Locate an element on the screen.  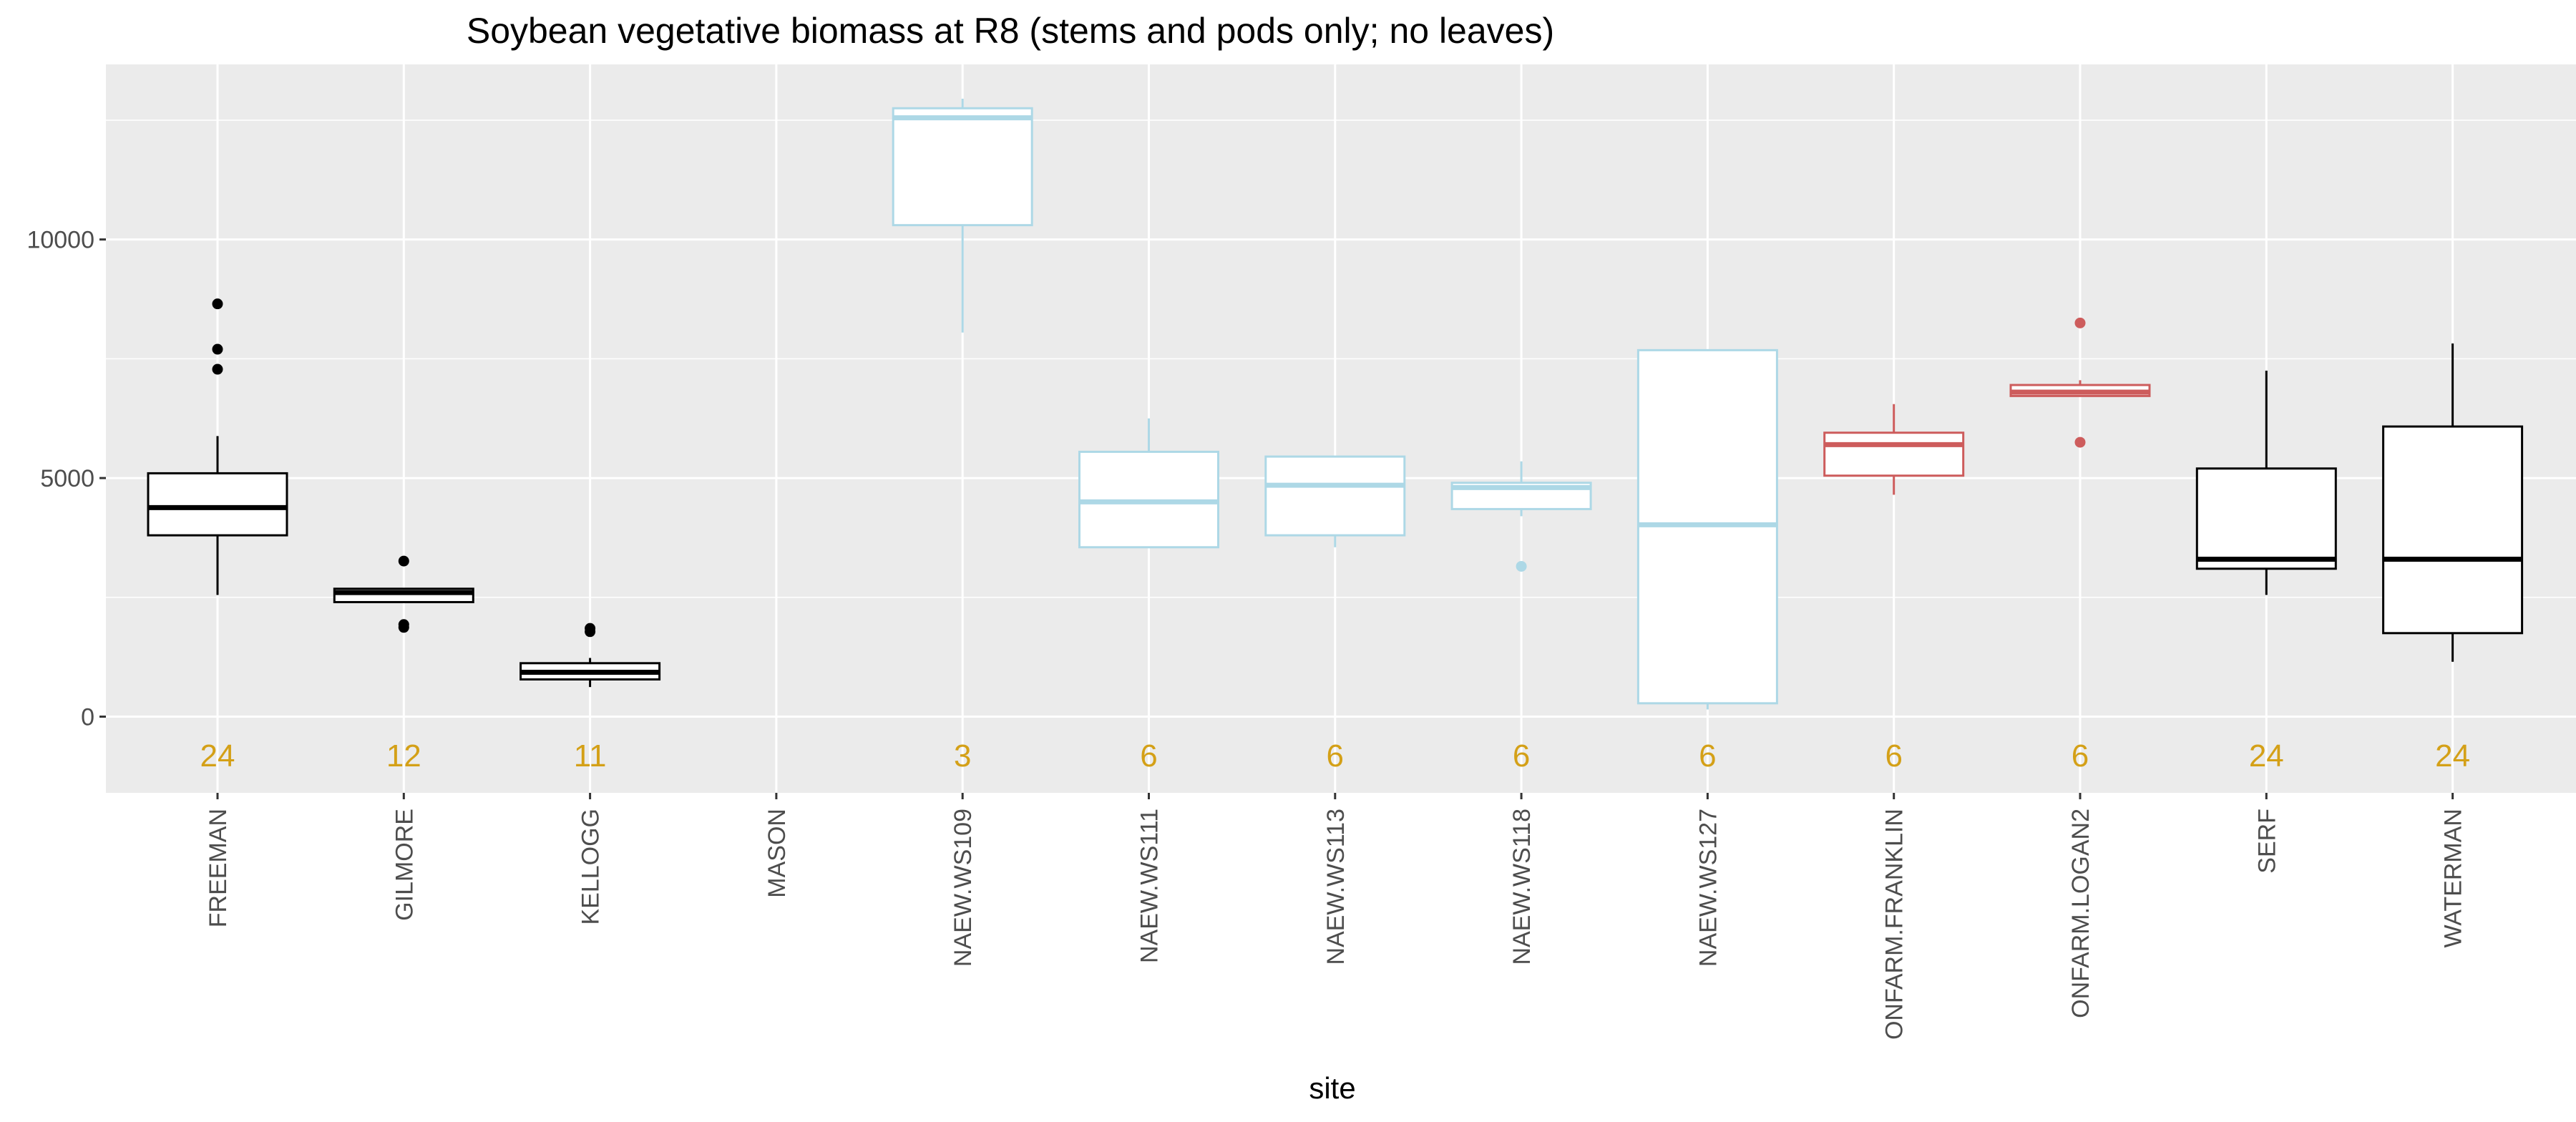
y-tick-label: 5000 is located at coordinates (67, 478).